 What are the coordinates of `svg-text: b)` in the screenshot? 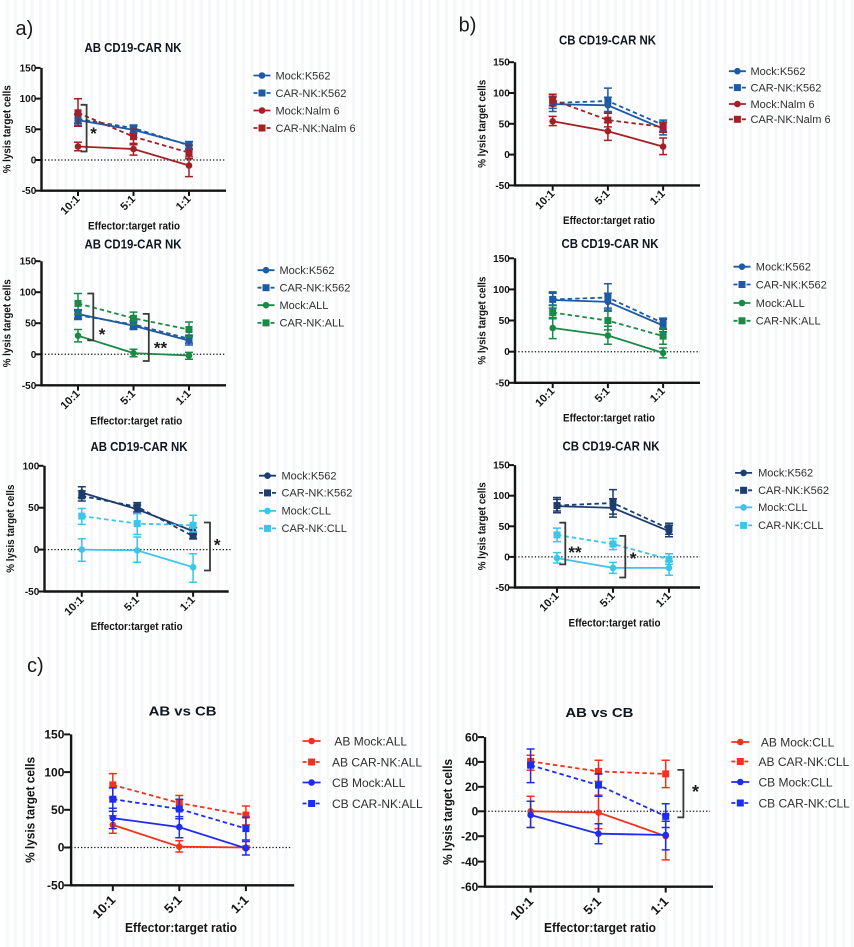 It's located at (468, 26).